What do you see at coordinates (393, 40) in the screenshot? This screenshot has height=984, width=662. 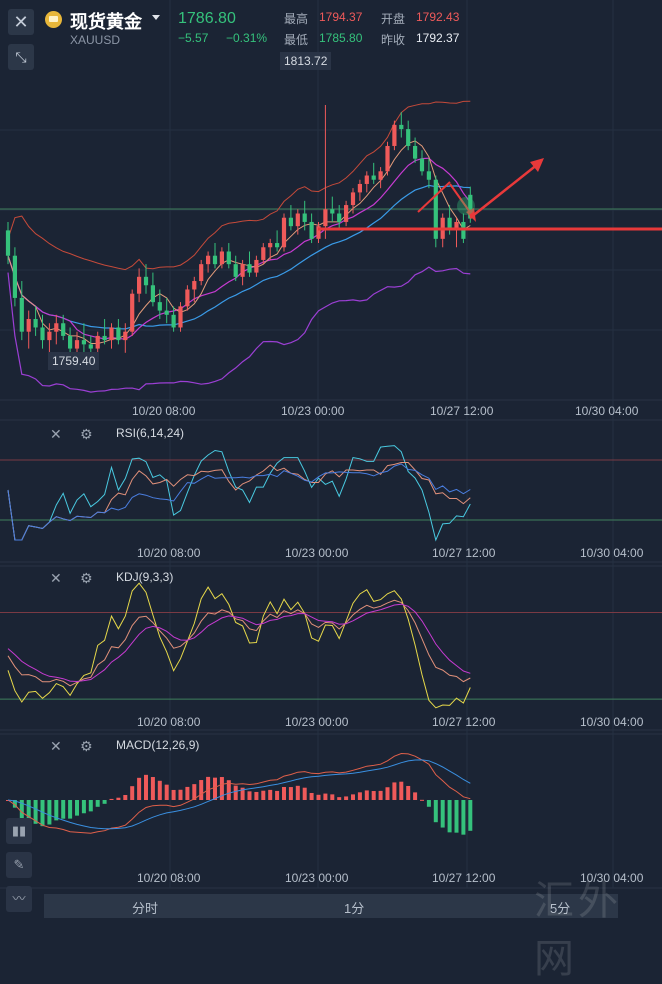 I see `prev-close-label: 昨收` at bounding box center [393, 40].